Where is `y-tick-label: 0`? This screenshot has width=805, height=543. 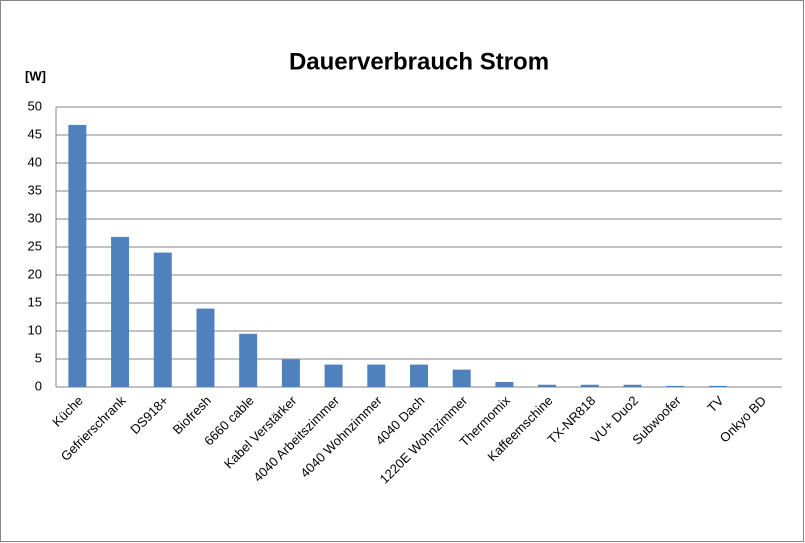 y-tick-label: 0 is located at coordinates (38, 385).